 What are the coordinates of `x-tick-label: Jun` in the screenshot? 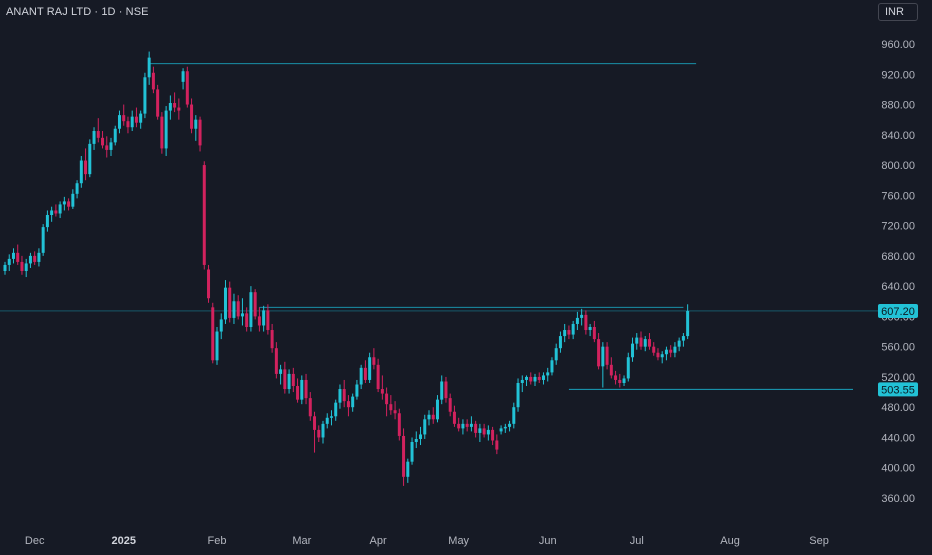 It's located at (548, 541).